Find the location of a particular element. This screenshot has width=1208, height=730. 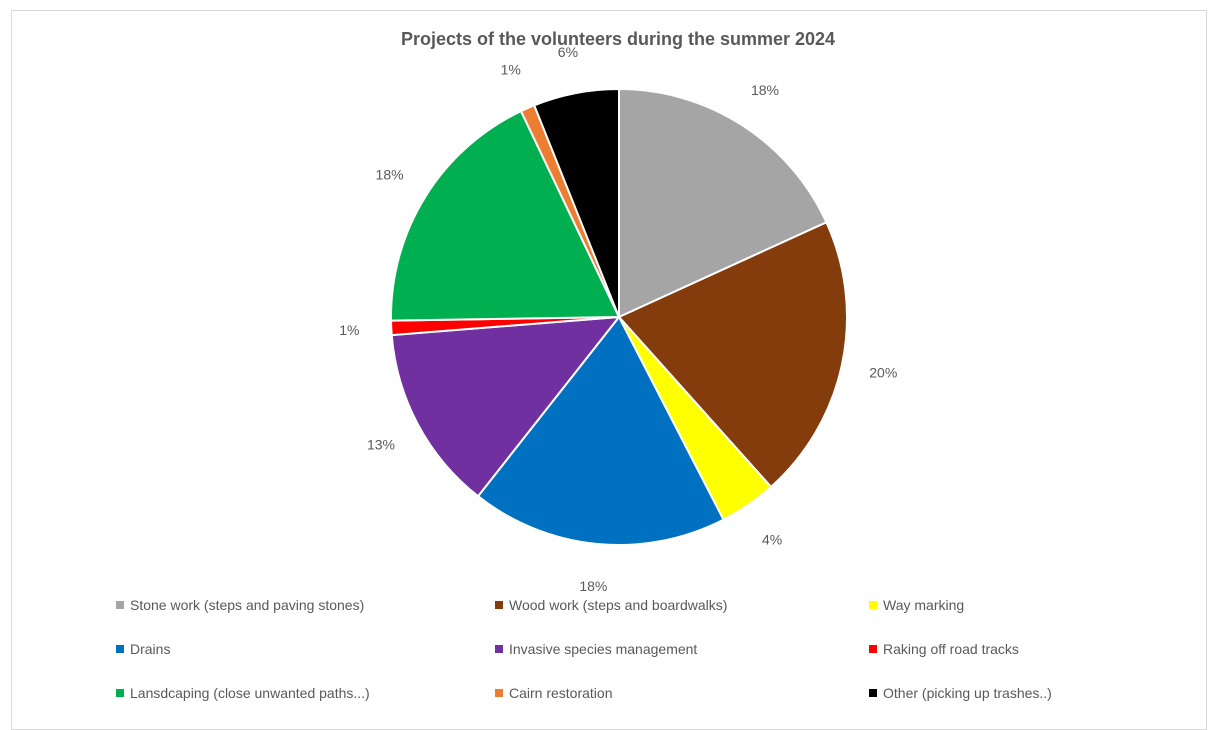

legend-label: Way marking is located at coordinates (924, 605).